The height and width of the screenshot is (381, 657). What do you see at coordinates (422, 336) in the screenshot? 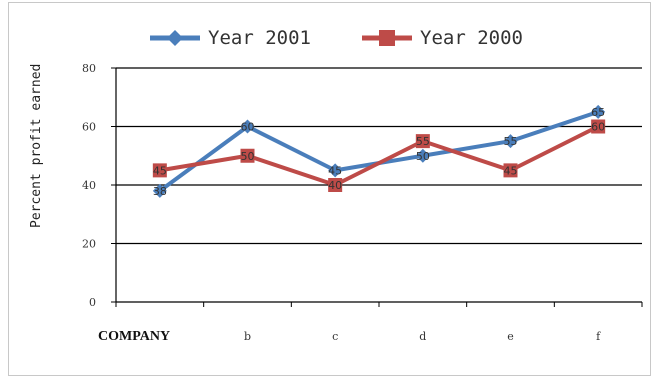
I see `x-tick-label: d` at bounding box center [422, 336].